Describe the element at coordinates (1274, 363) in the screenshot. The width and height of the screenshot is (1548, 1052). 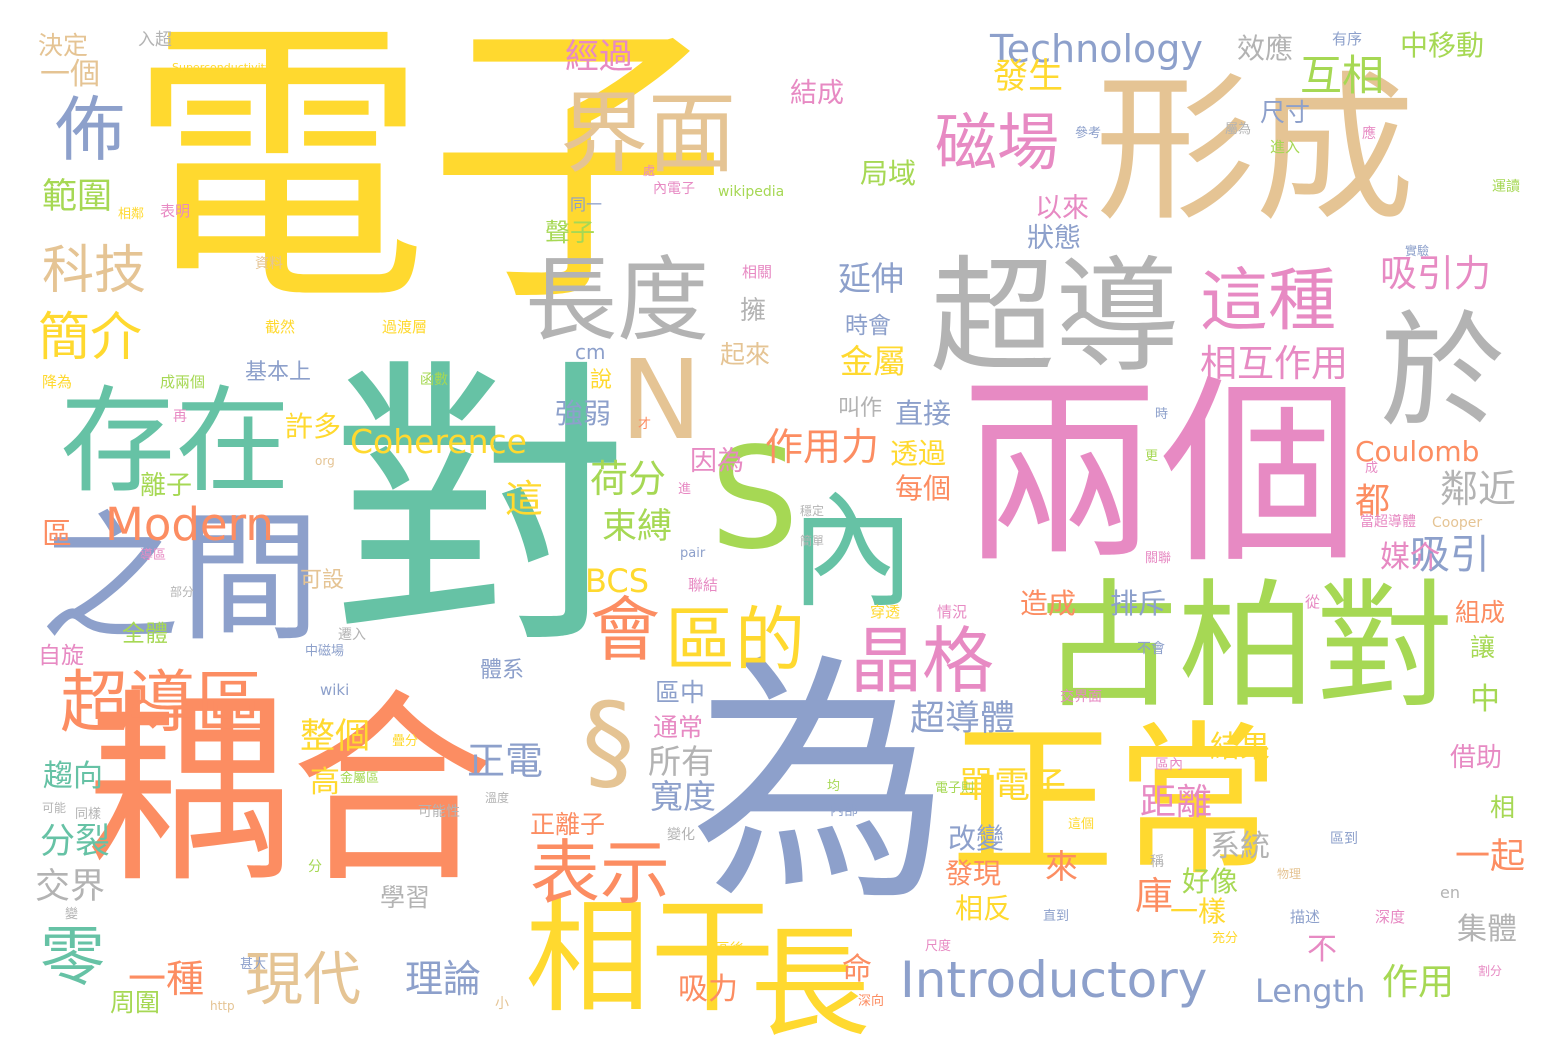
I see `cloud-word: 相互作用` at that location.